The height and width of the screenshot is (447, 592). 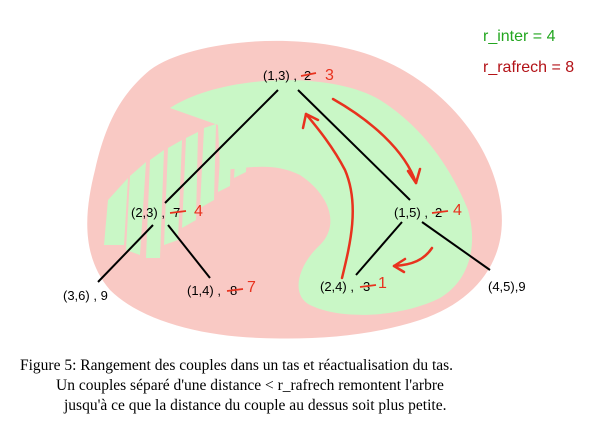 What do you see at coordinates (204, 290) in the screenshot?
I see `node-label: (1,4) ,` at bounding box center [204, 290].